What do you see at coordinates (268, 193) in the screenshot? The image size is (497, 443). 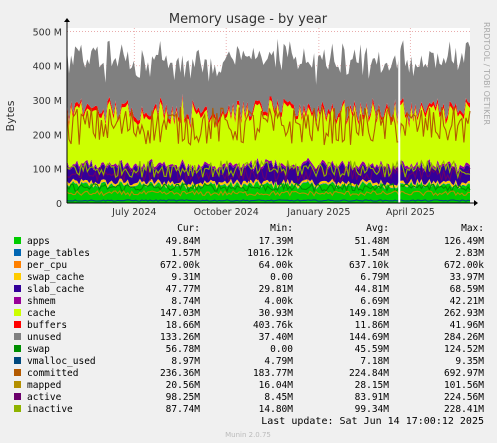 I see `line-mapped` at bounding box center [268, 193].